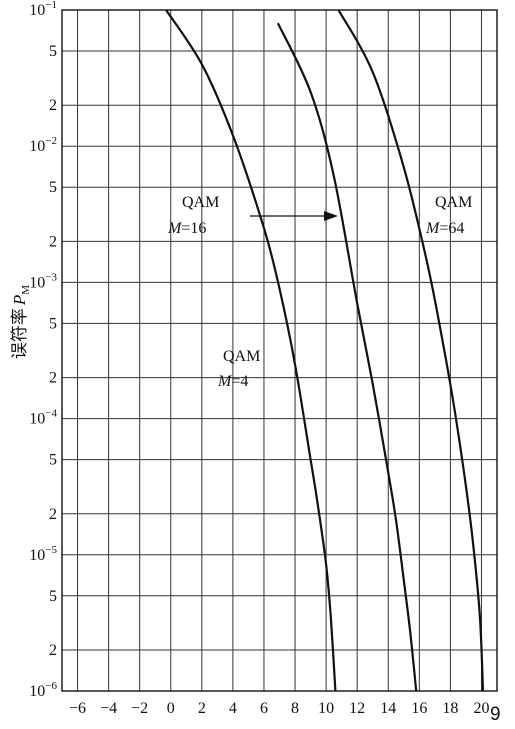 Image resolution: width=515 pixels, height=729 pixels. I want to click on y-axis-label-symbol: P, so click(19, 300).